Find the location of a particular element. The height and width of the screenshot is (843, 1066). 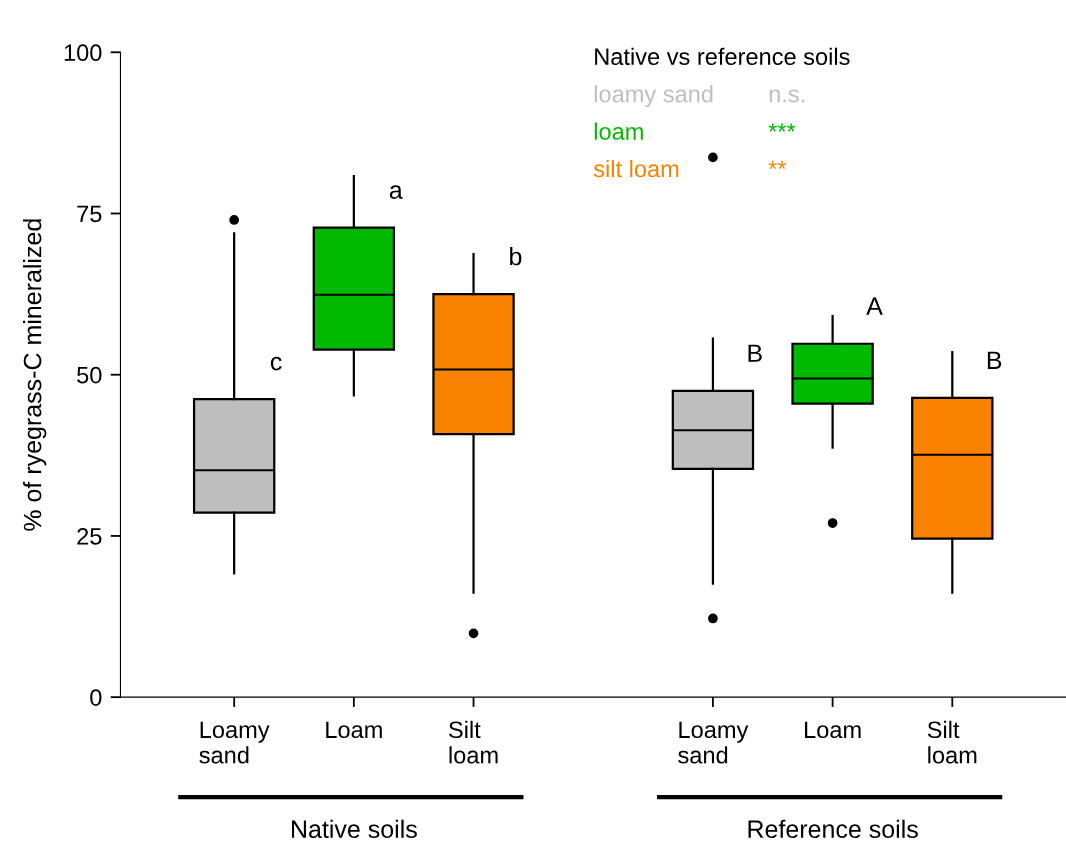

y-axis-title: % of ryegrass-C mineralized is located at coordinates (35, 375).